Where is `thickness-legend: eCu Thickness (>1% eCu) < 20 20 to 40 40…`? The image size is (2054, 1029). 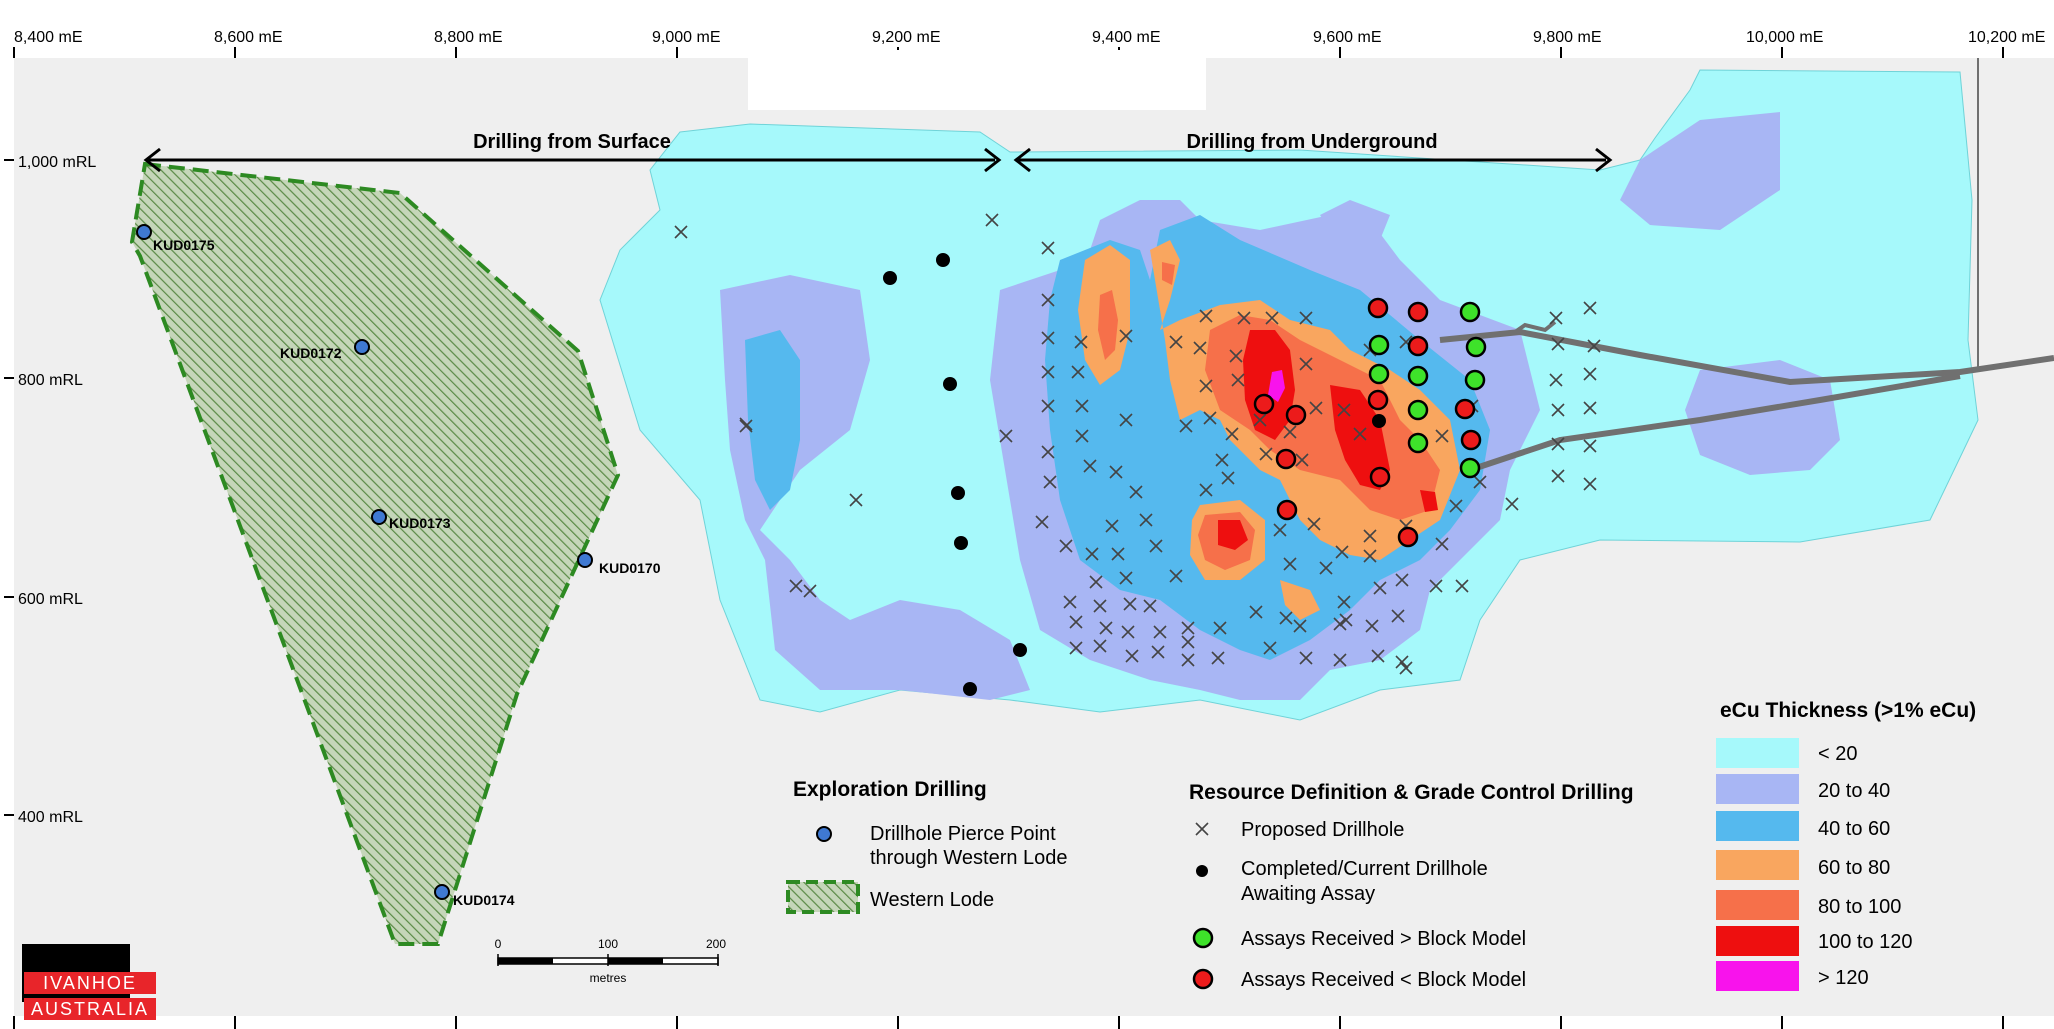 thickness-legend: eCu Thickness (>1% eCu) < 20 20 to 40 40… is located at coordinates (1846, 845).